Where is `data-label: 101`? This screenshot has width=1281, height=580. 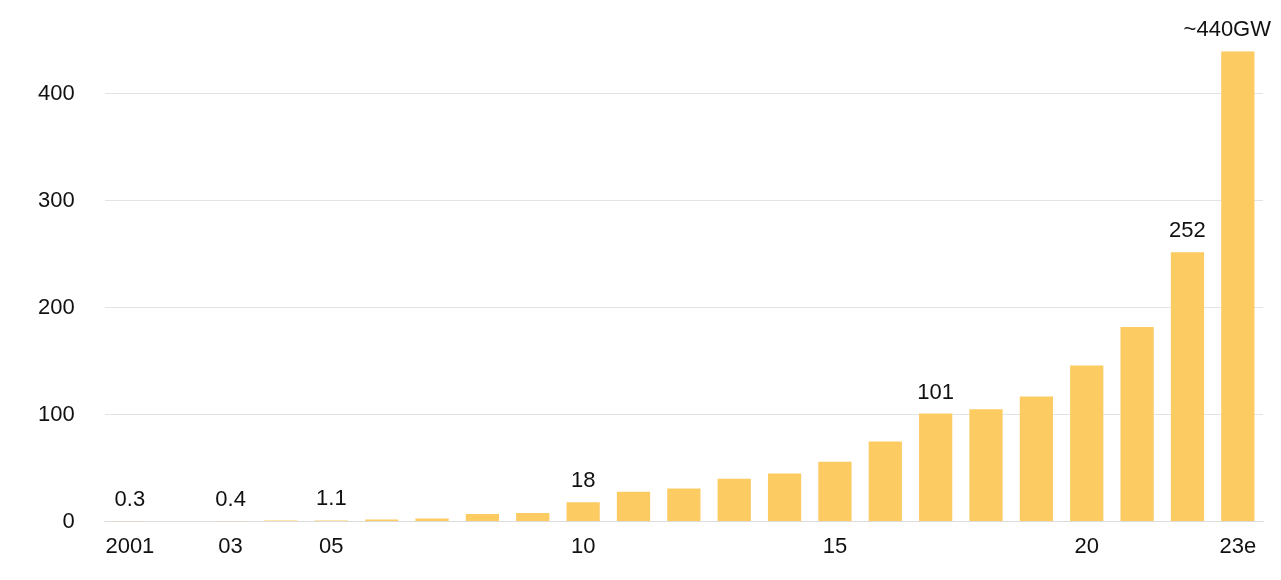 data-label: 101 is located at coordinates (936, 391).